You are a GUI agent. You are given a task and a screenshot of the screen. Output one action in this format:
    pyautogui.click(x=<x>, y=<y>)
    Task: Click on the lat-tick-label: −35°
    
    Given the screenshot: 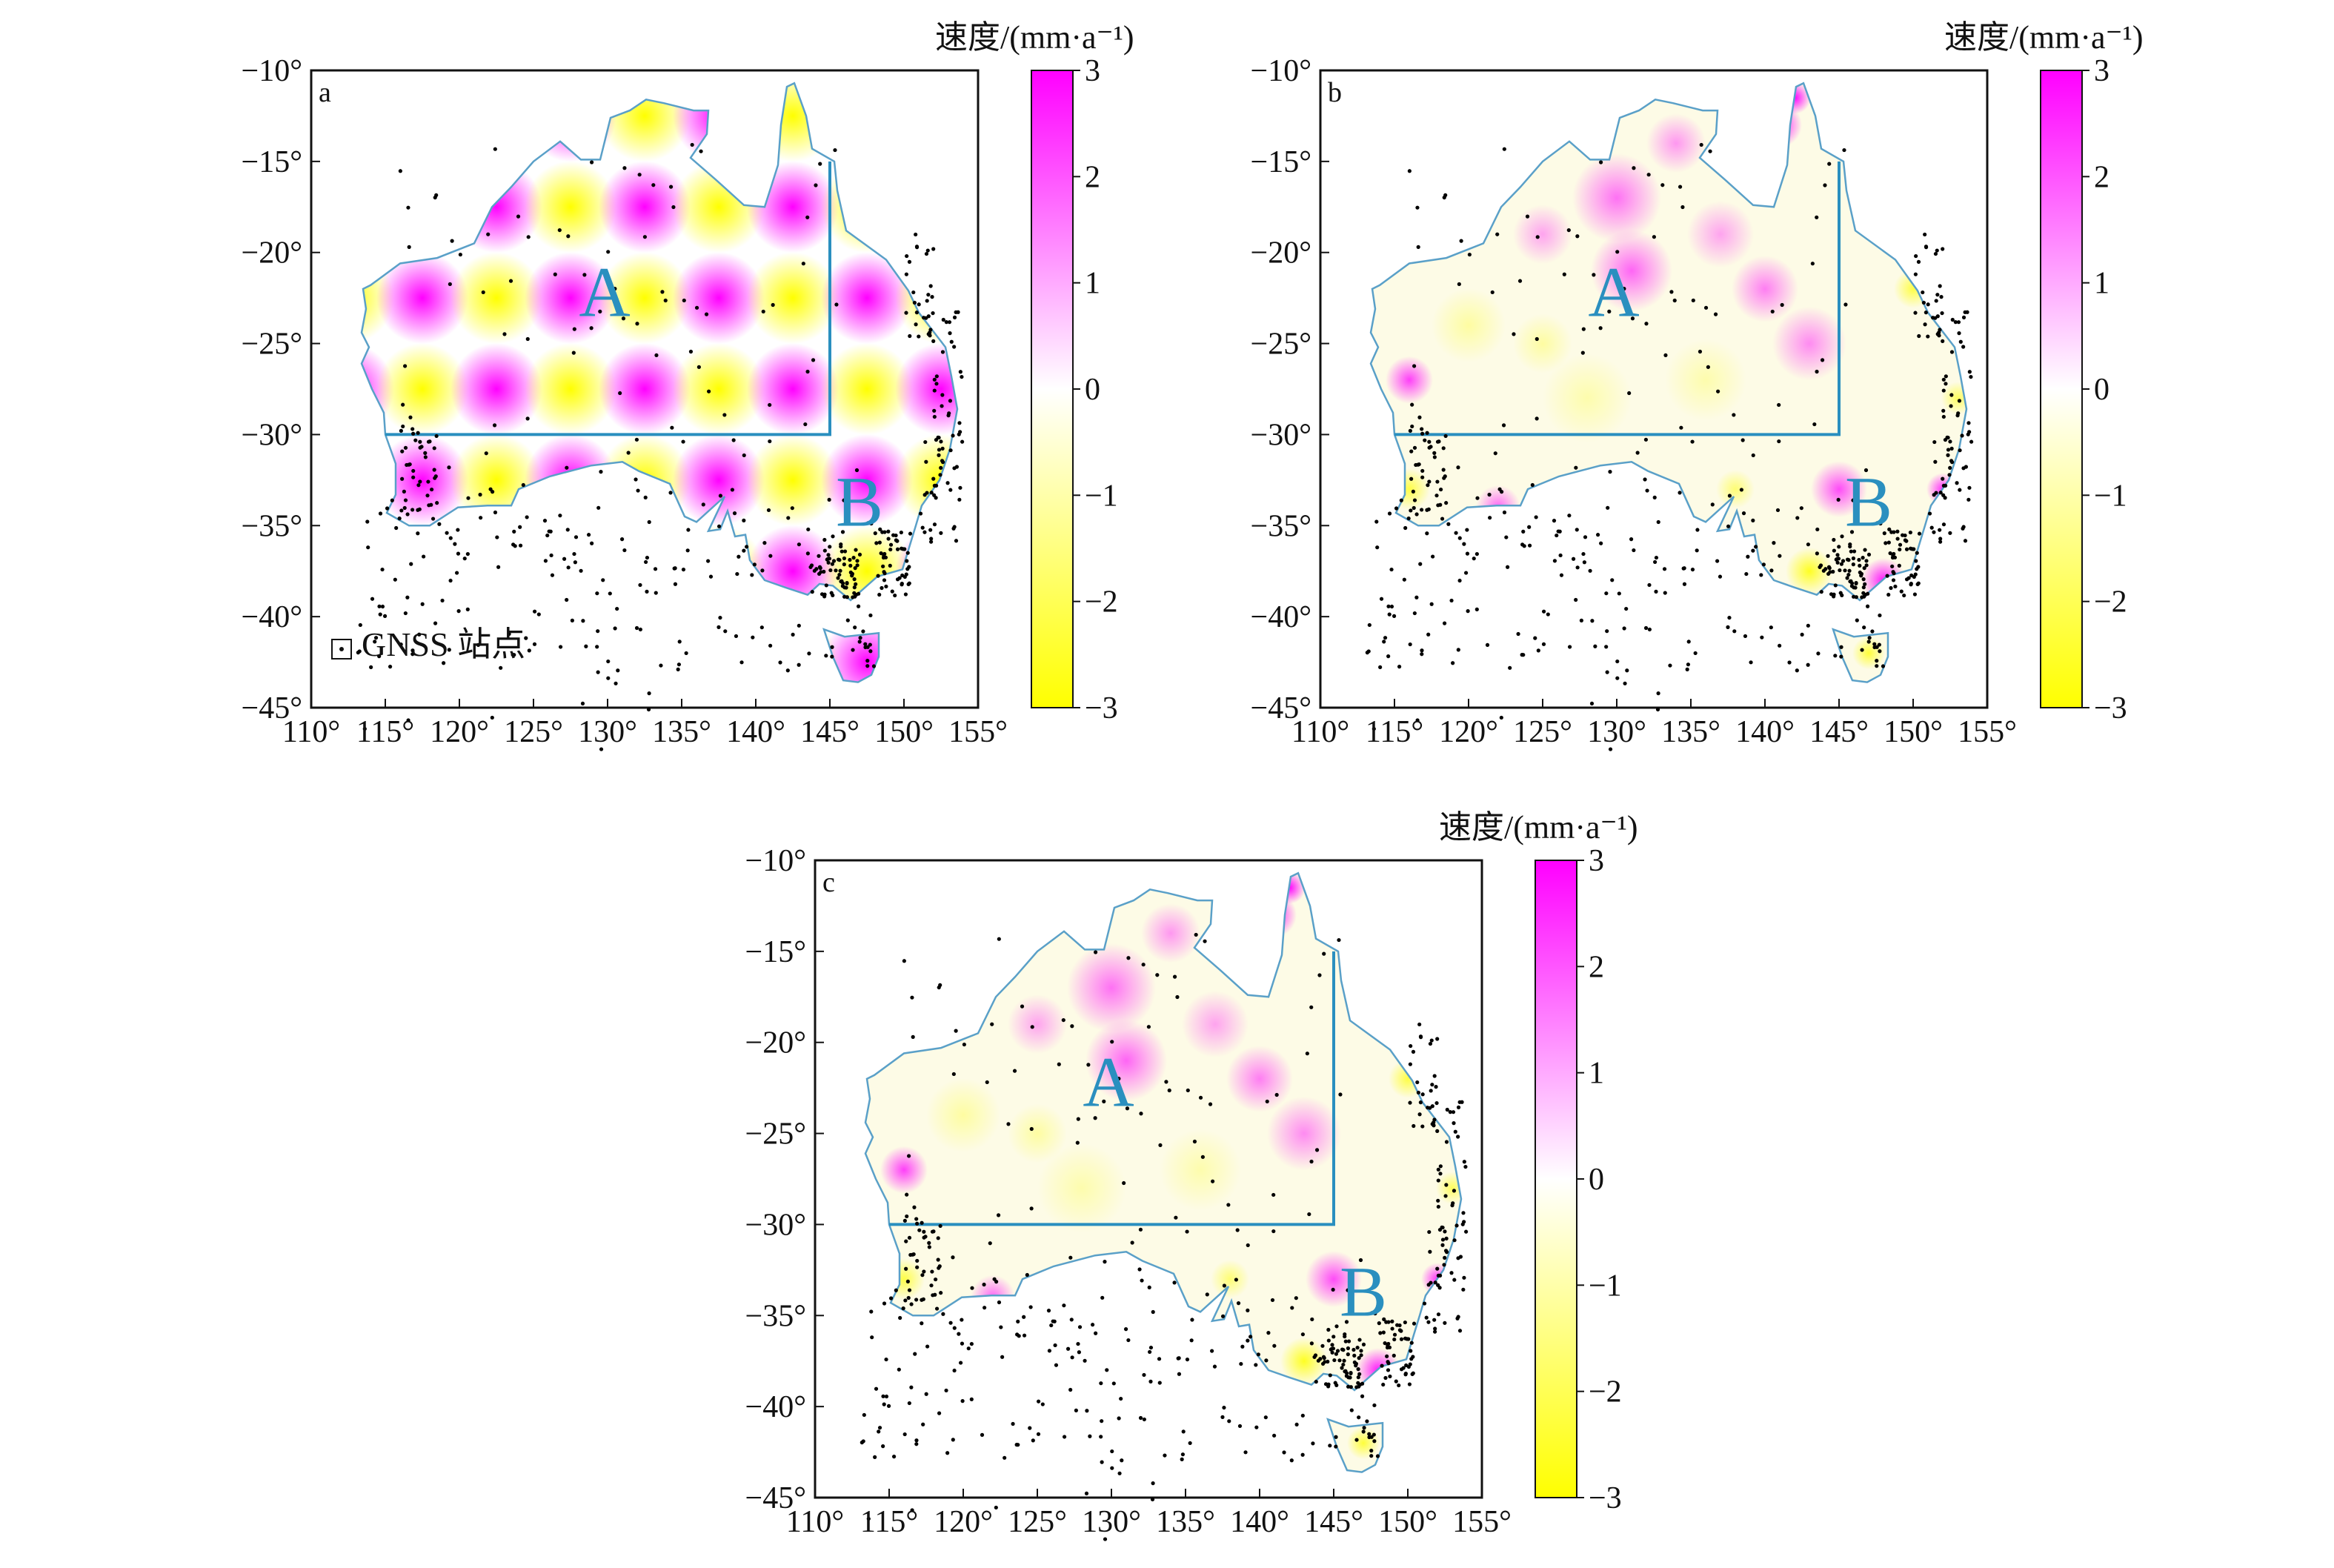 What is the action you would take?
    pyautogui.click(x=1281, y=526)
    